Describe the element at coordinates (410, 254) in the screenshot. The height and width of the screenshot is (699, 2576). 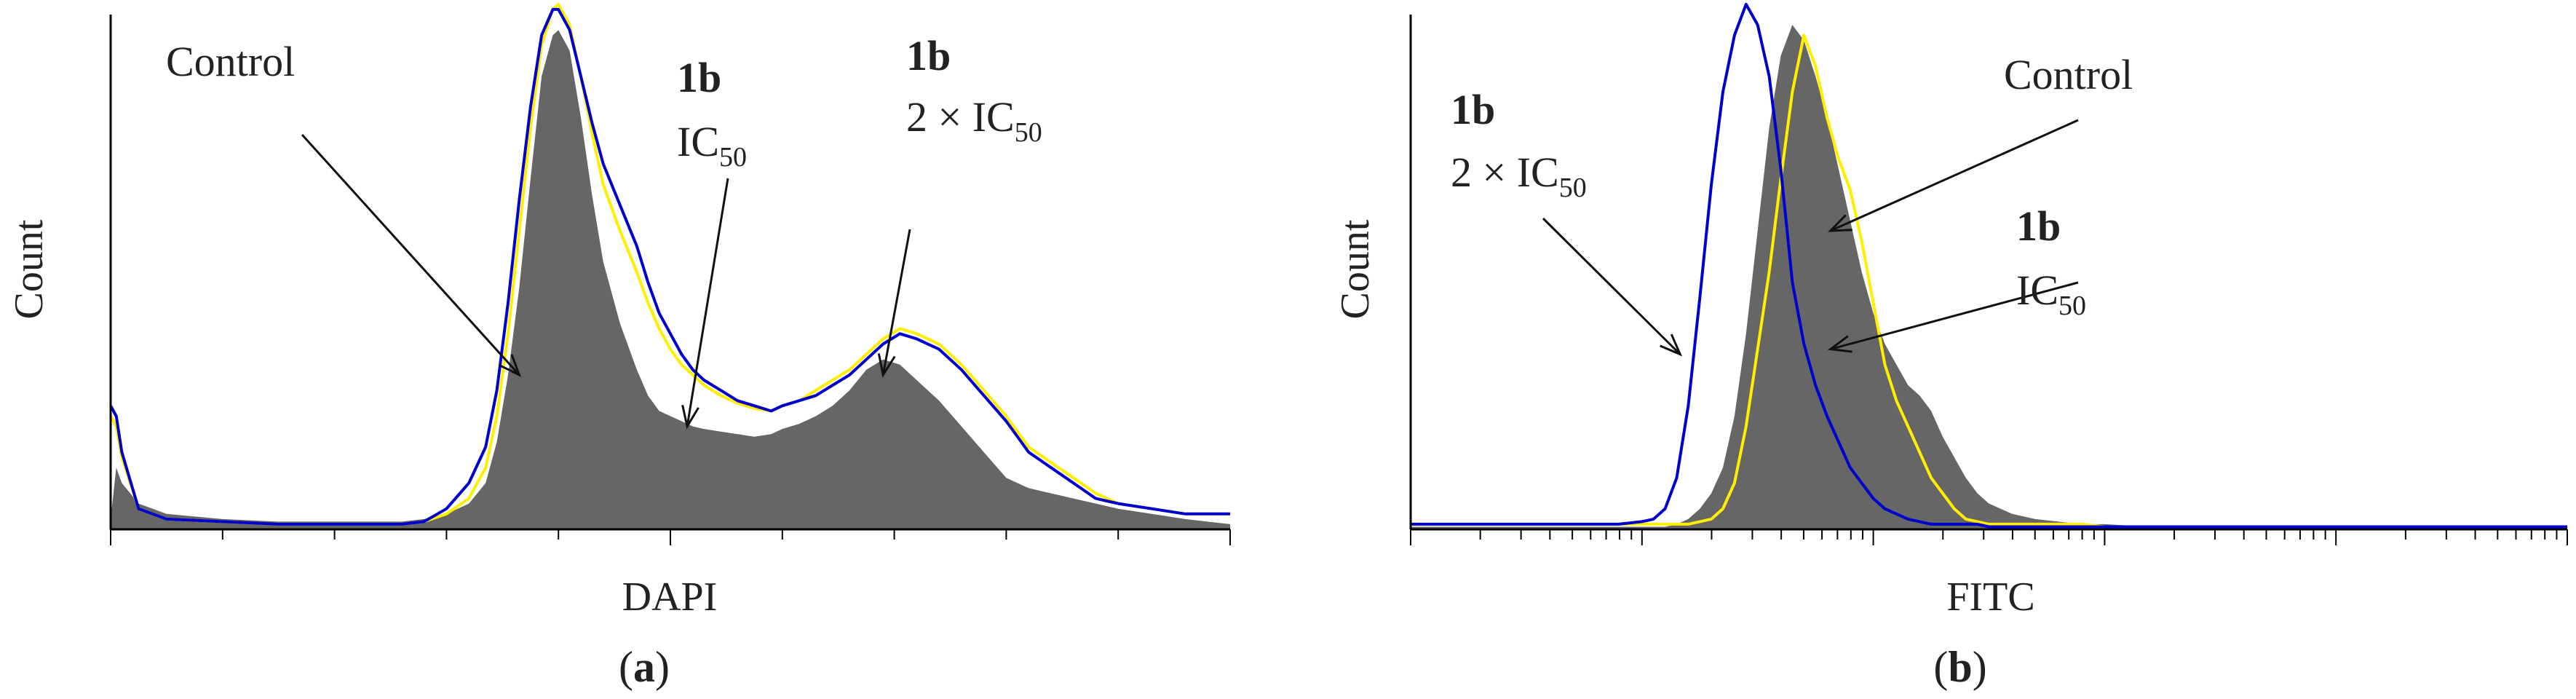
I see `panel-a-arrow-0-shaft` at that location.